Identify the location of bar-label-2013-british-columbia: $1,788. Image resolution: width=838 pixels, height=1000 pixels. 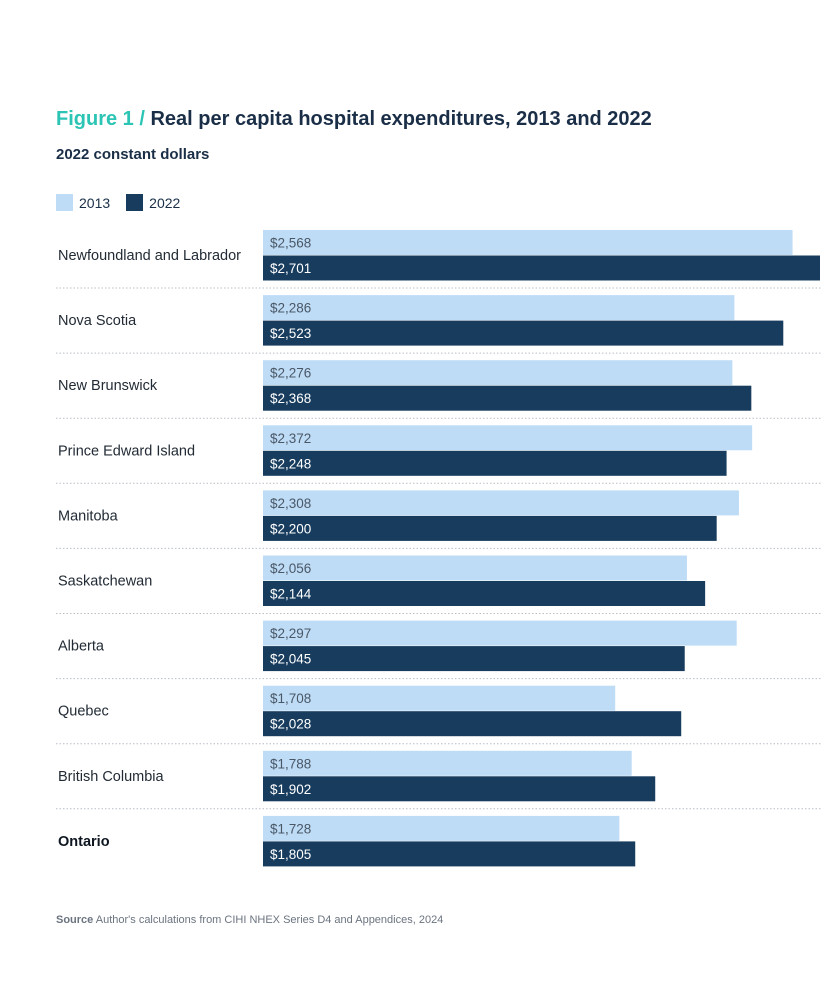
(290, 763).